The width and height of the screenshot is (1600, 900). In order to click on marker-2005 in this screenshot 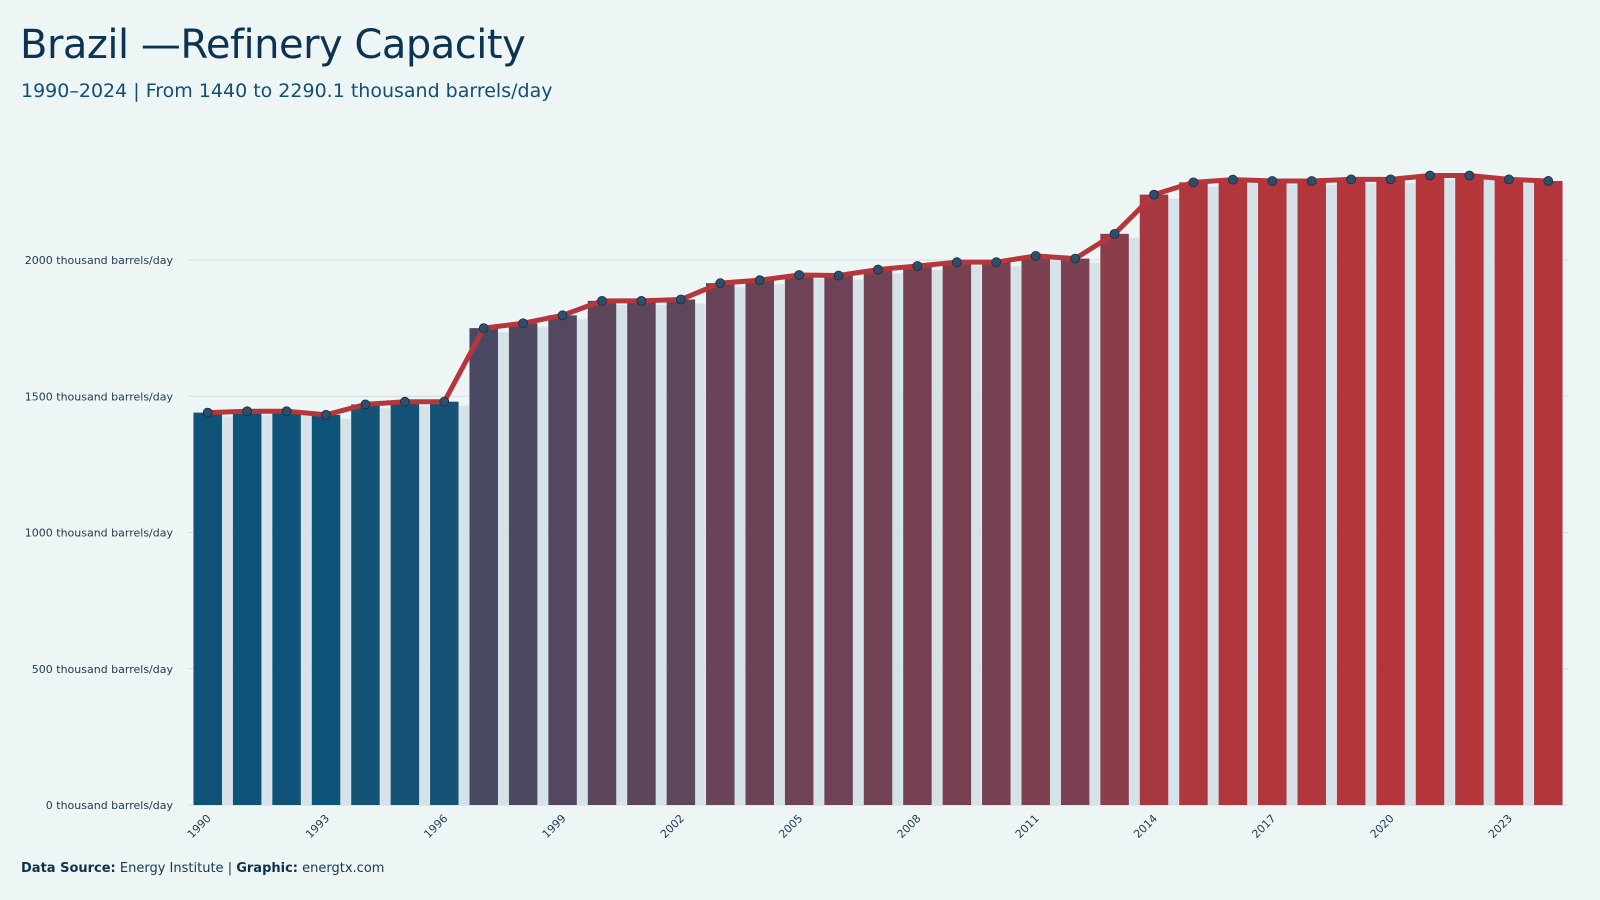, I will do `click(799, 275)`.